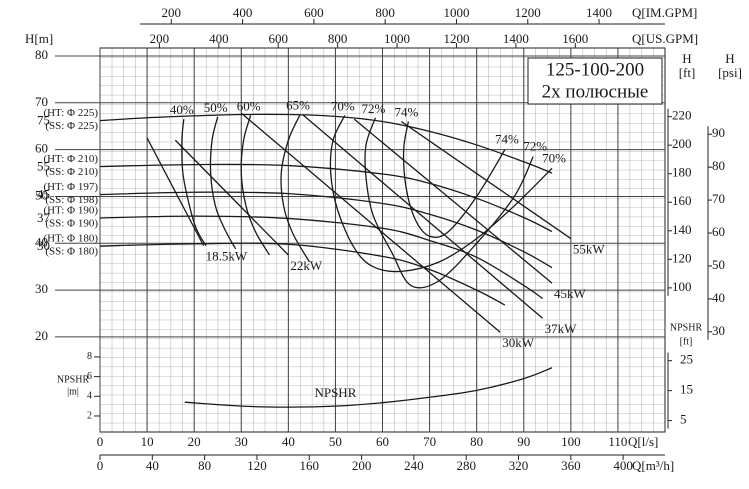  I want to click on impeller-tag: (SS: Φ 198), so click(71, 200).